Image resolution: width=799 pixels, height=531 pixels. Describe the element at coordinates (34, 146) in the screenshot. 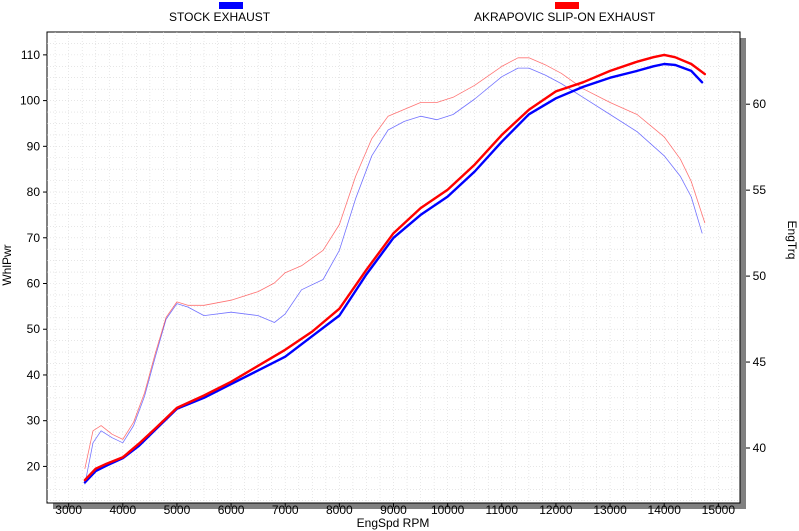

I see `left-tick-label: 90` at that location.